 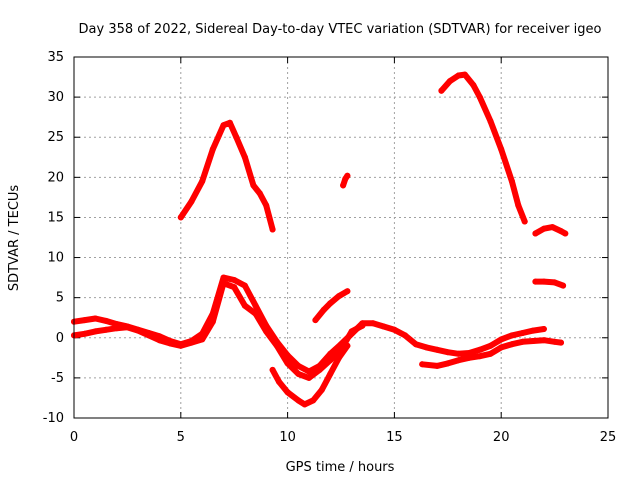 What do you see at coordinates (55, 177) in the screenshot?
I see `y-tick-label: 20` at bounding box center [55, 177].